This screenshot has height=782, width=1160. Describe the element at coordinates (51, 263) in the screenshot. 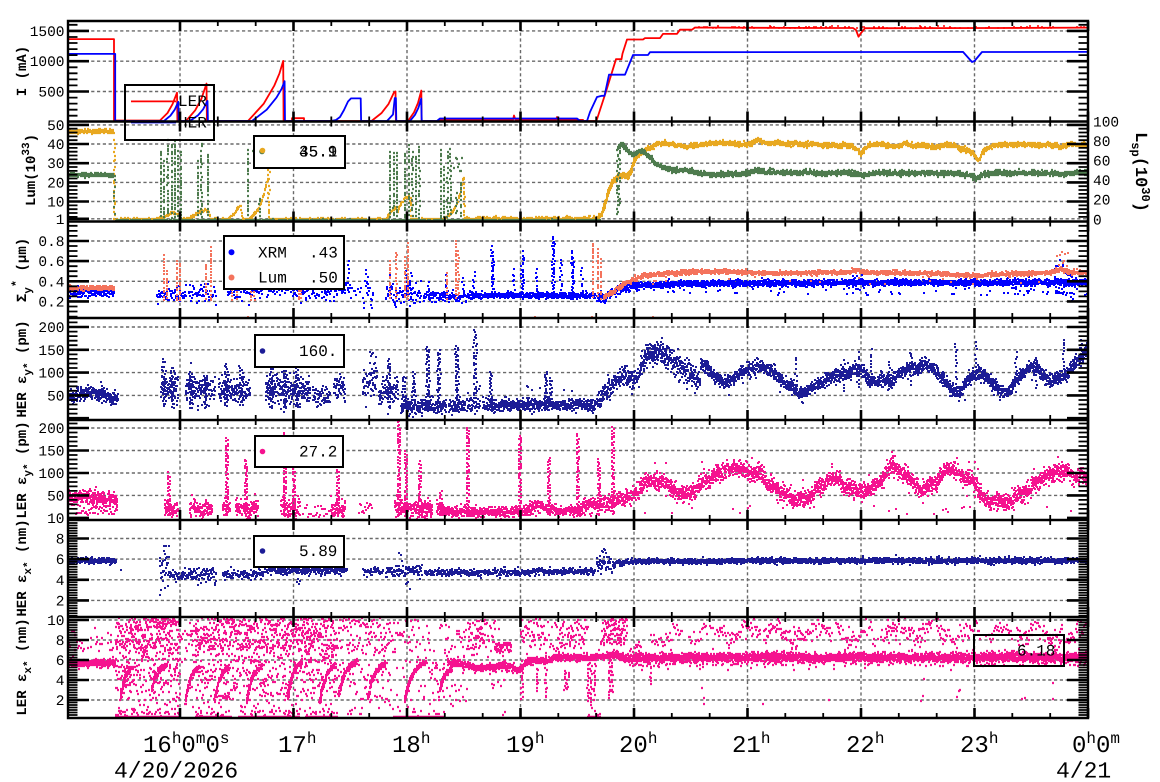

I see `svg-text: 0.6` at that location.